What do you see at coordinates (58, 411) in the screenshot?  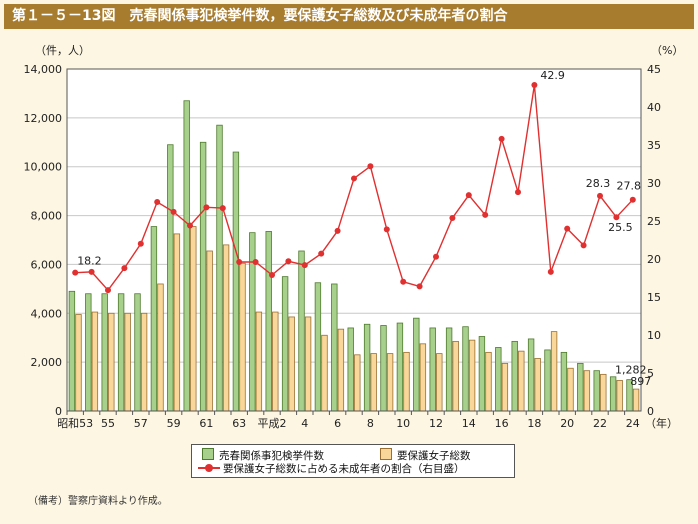 I see `left-tick-label: 0` at bounding box center [58, 411].